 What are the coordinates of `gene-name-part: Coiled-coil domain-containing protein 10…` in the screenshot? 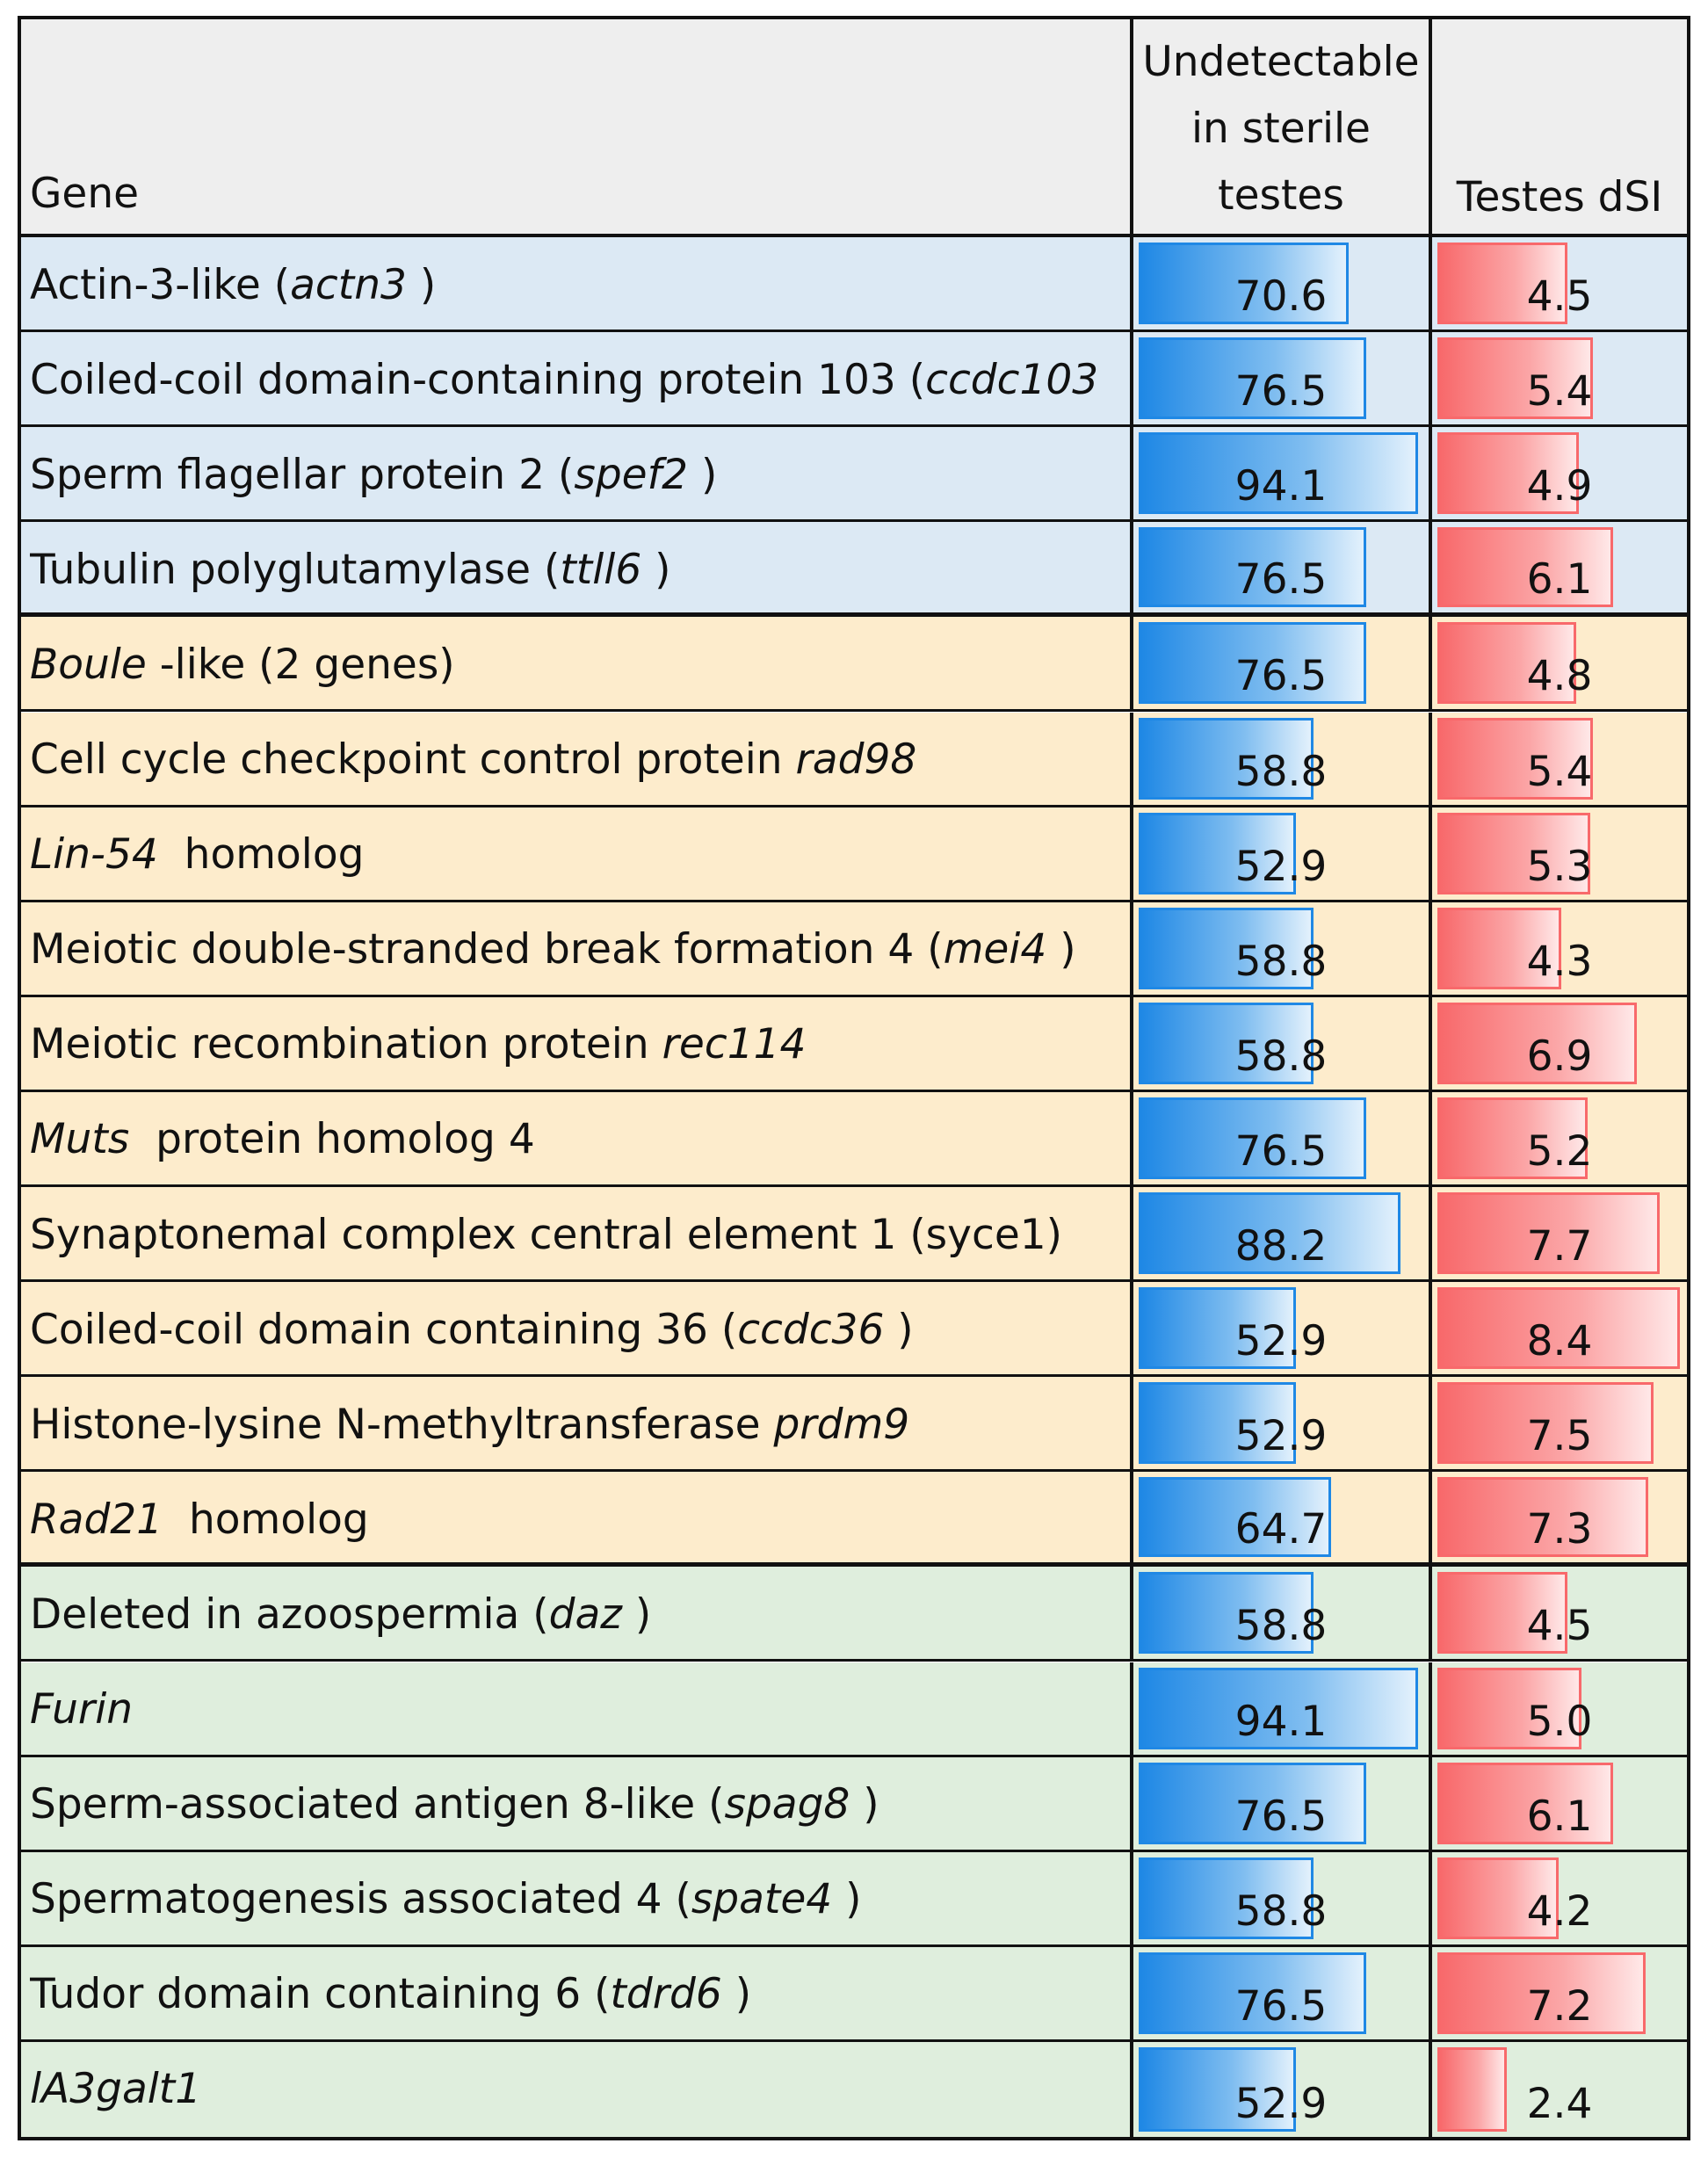 It's located at (478, 379).